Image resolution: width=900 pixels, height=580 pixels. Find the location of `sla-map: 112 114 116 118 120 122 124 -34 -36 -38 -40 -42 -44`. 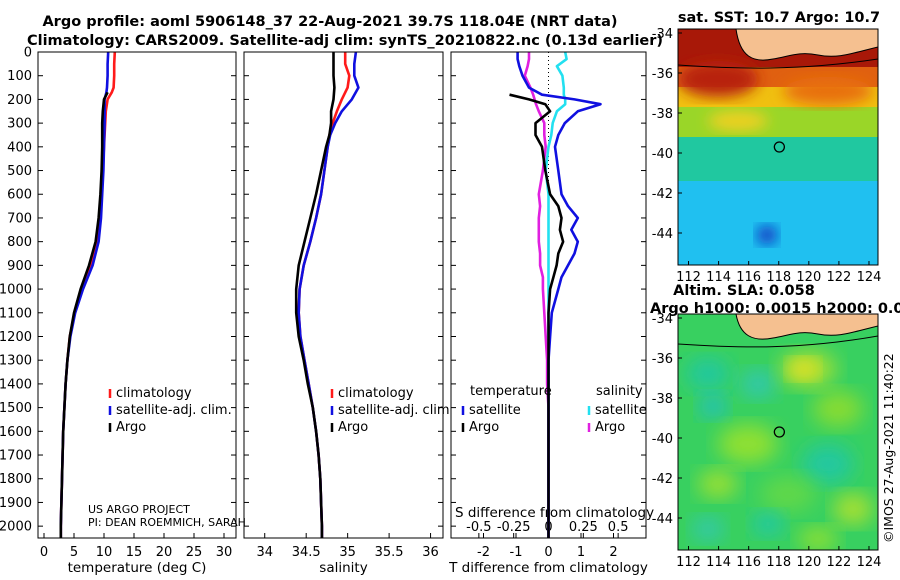

sla-map: 112 114 116 118 120 122 124 -34 -36 -38 -40 -42 -44 is located at coordinates (767, 441).